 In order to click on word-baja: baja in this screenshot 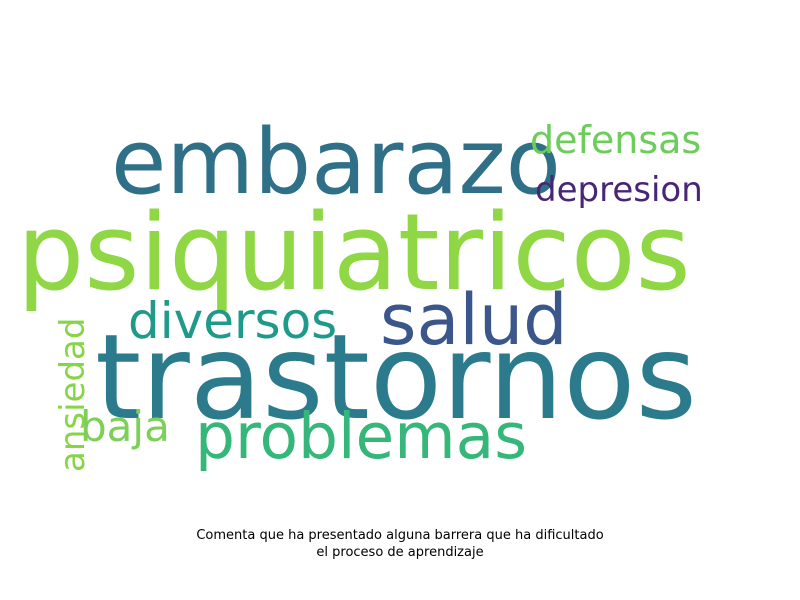, I will do `click(125, 426)`.